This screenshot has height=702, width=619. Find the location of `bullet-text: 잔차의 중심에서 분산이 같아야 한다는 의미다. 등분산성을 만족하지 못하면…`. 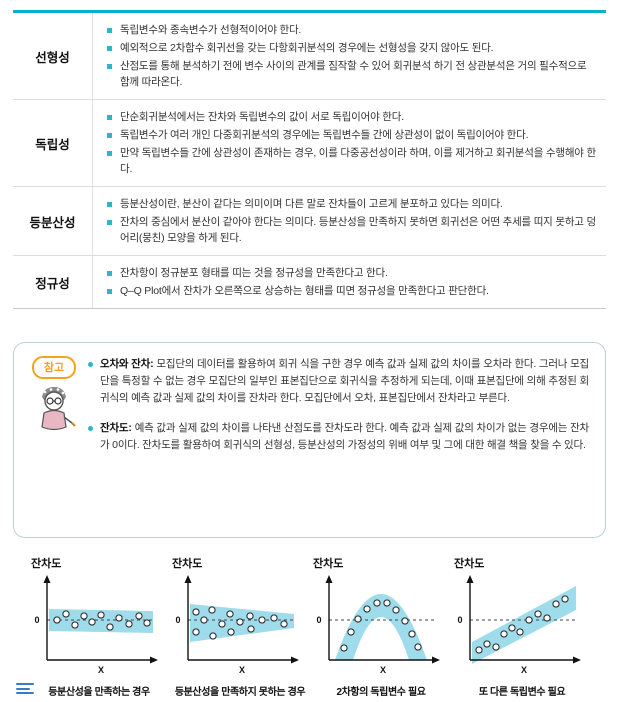

bullet-text: 잔차의 중심에서 분산이 같아야 한다는 의미다. 등분산성을 만족하지 못하면… is located at coordinates (358, 230).